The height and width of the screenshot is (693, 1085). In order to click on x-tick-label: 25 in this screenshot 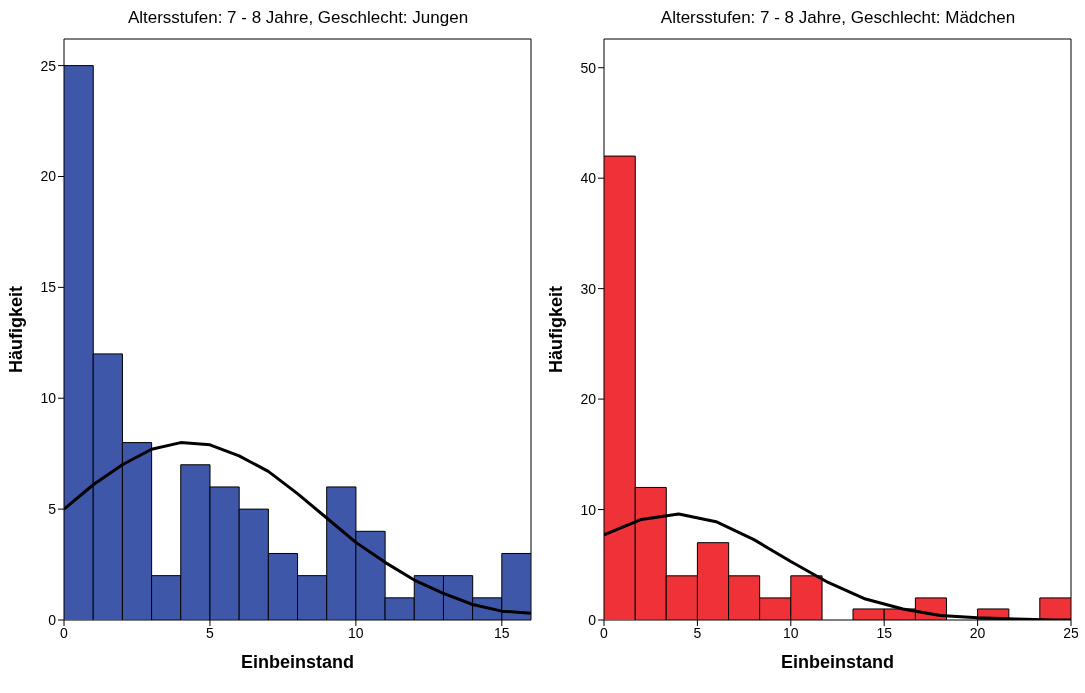, I will do `click(1071, 632)`.